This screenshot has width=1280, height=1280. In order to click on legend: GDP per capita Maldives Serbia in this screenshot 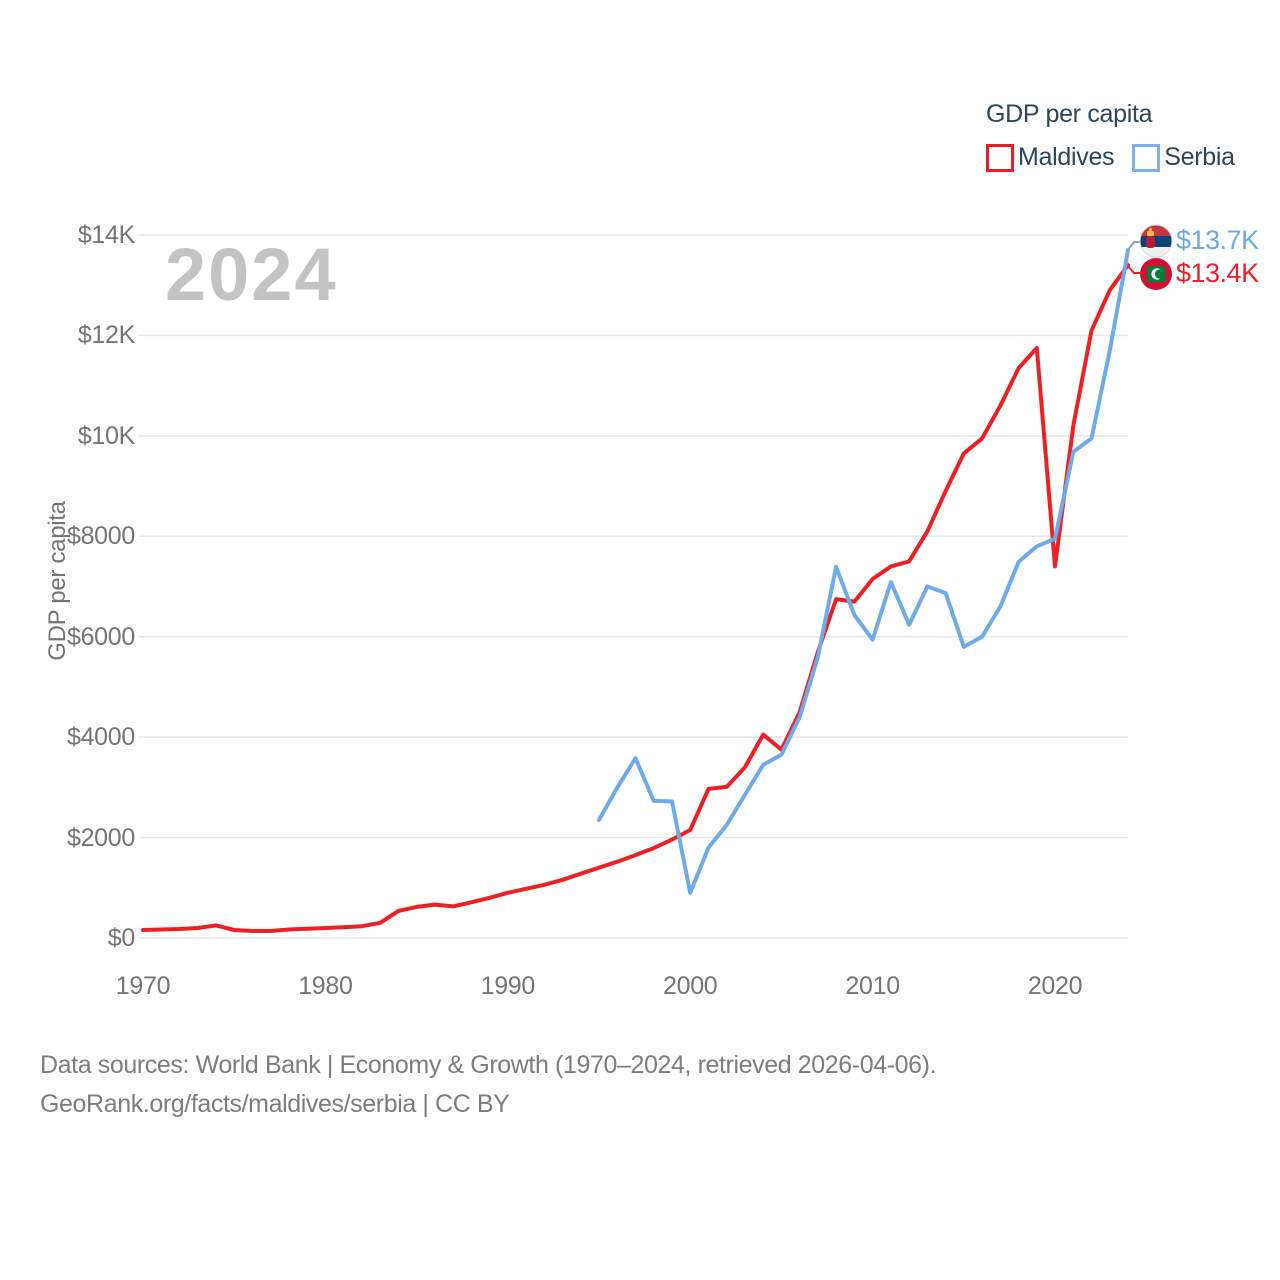, I will do `click(1110, 136)`.